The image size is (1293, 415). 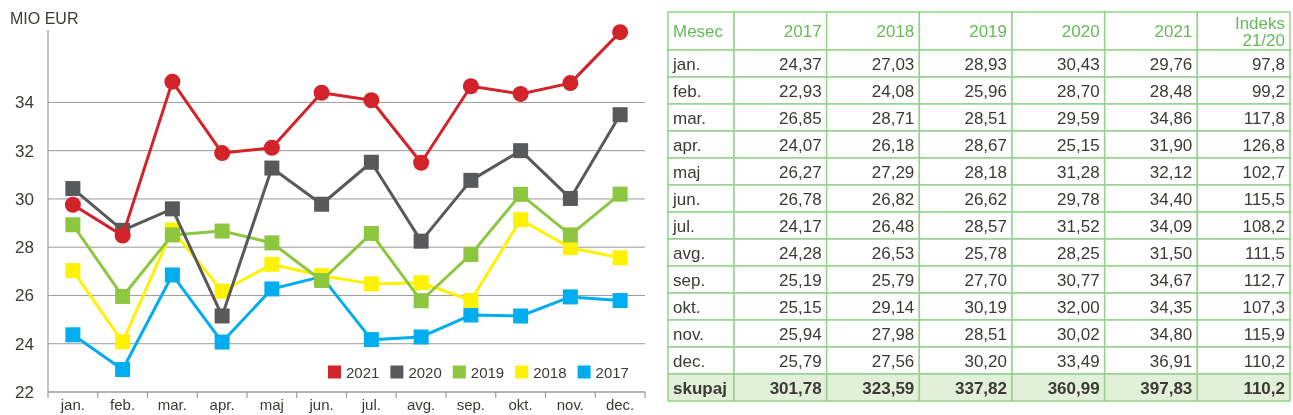 I want to click on x-tick-label: avg., so click(x=421, y=404).